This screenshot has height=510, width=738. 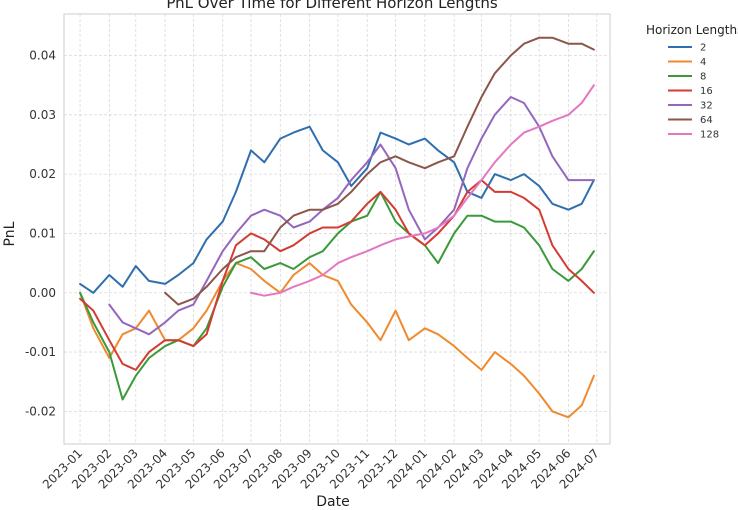 I want to click on y-tick-label: -0.02, so click(x=40, y=411).